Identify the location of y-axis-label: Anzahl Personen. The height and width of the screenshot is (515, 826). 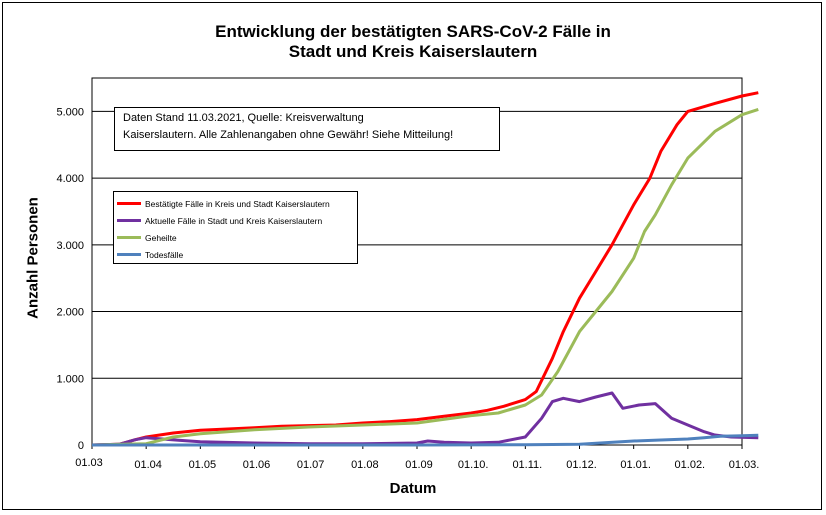
(33, 258).